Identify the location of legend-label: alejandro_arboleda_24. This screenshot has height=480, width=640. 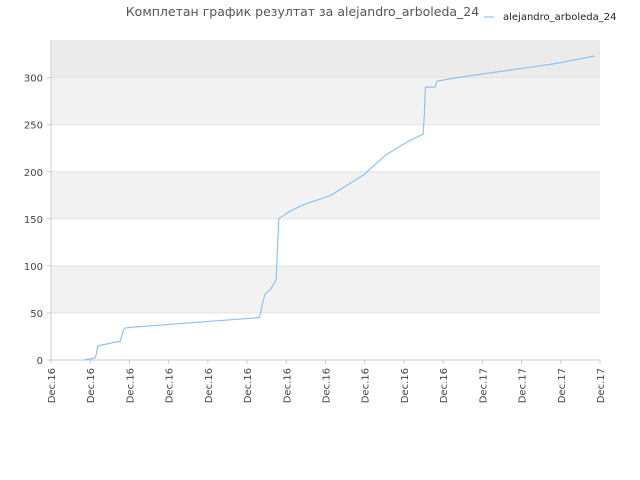
(560, 17).